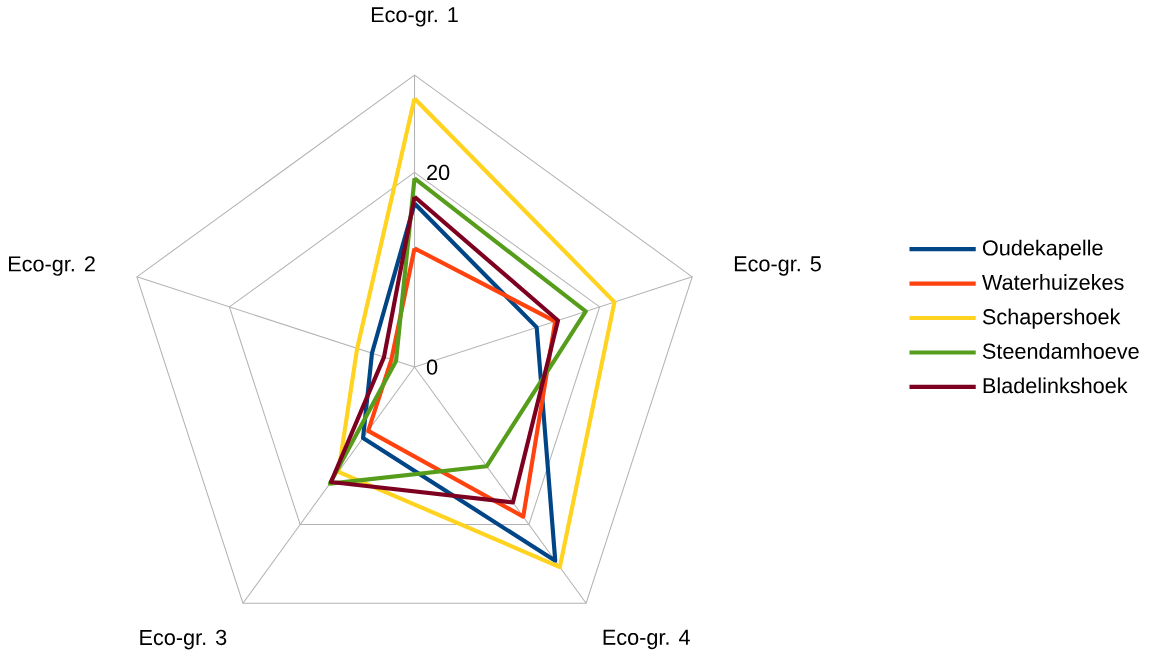 The height and width of the screenshot is (657, 1150). Describe the element at coordinates (183, 639) in the screenshot. I see `spoke-label: Eco-gr. 3` at that location.